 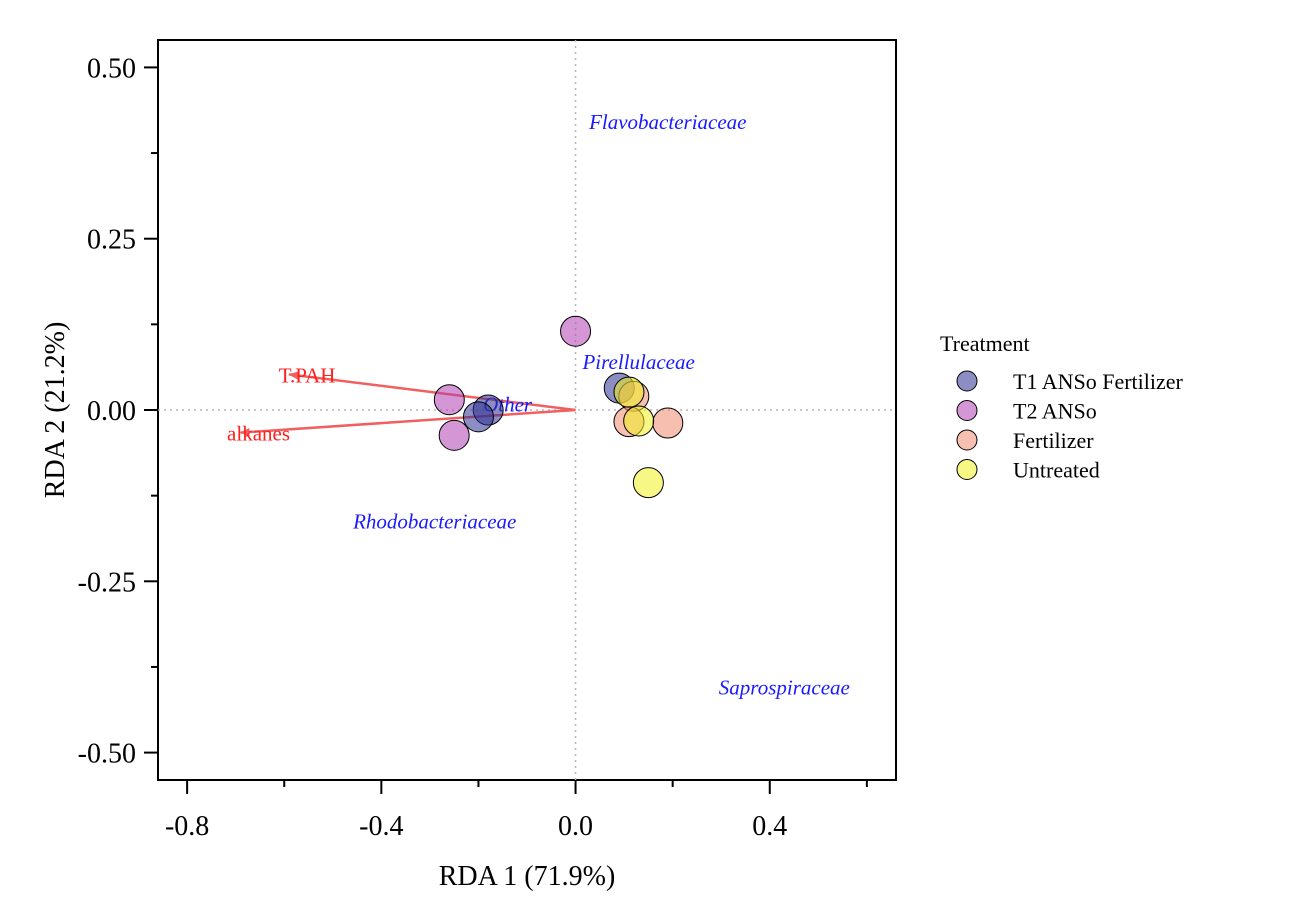 What do you see at coordinates (769, 826) in the screenshot?
I see `x-tick-label: 0.4` at bounding box center [769, 826].